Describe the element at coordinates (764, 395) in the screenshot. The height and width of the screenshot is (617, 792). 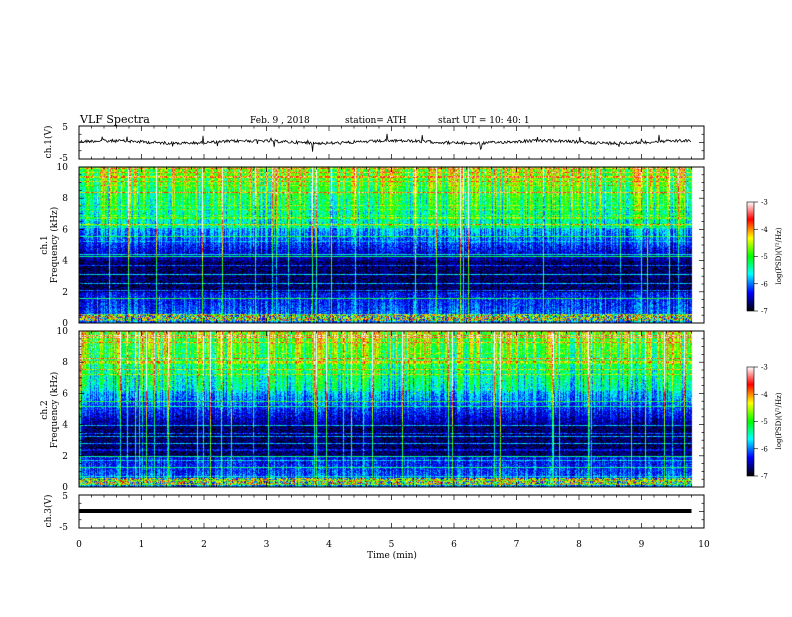
I see `ch2-colorbar-tick-label: -4` at that location.